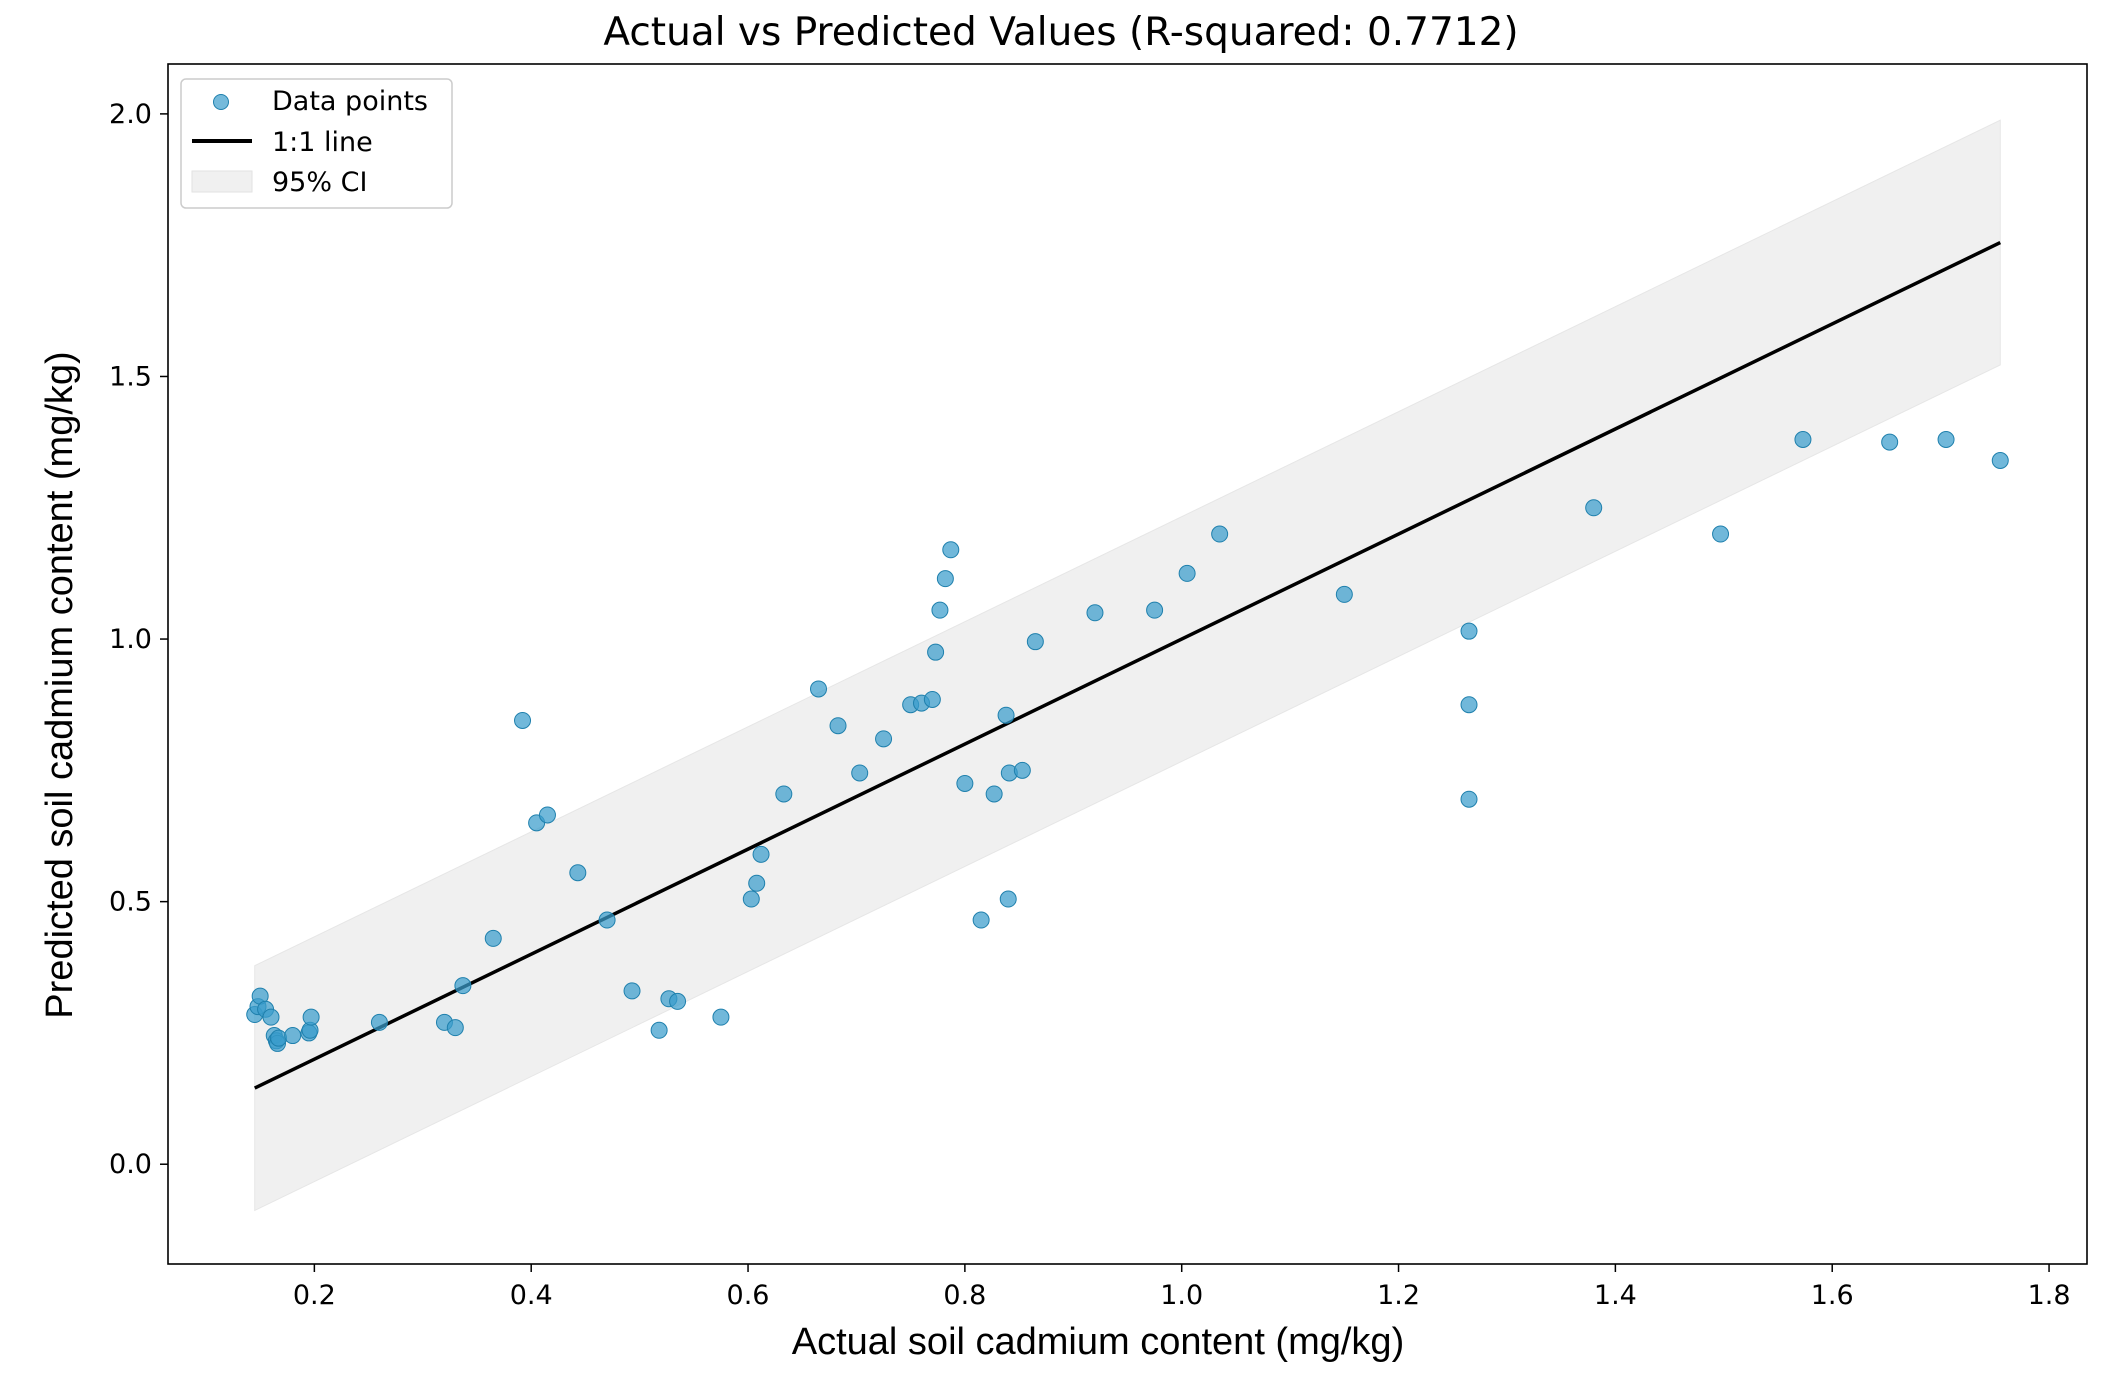  I want to click on y-tick-label: 0.0, so click(130, 1164).